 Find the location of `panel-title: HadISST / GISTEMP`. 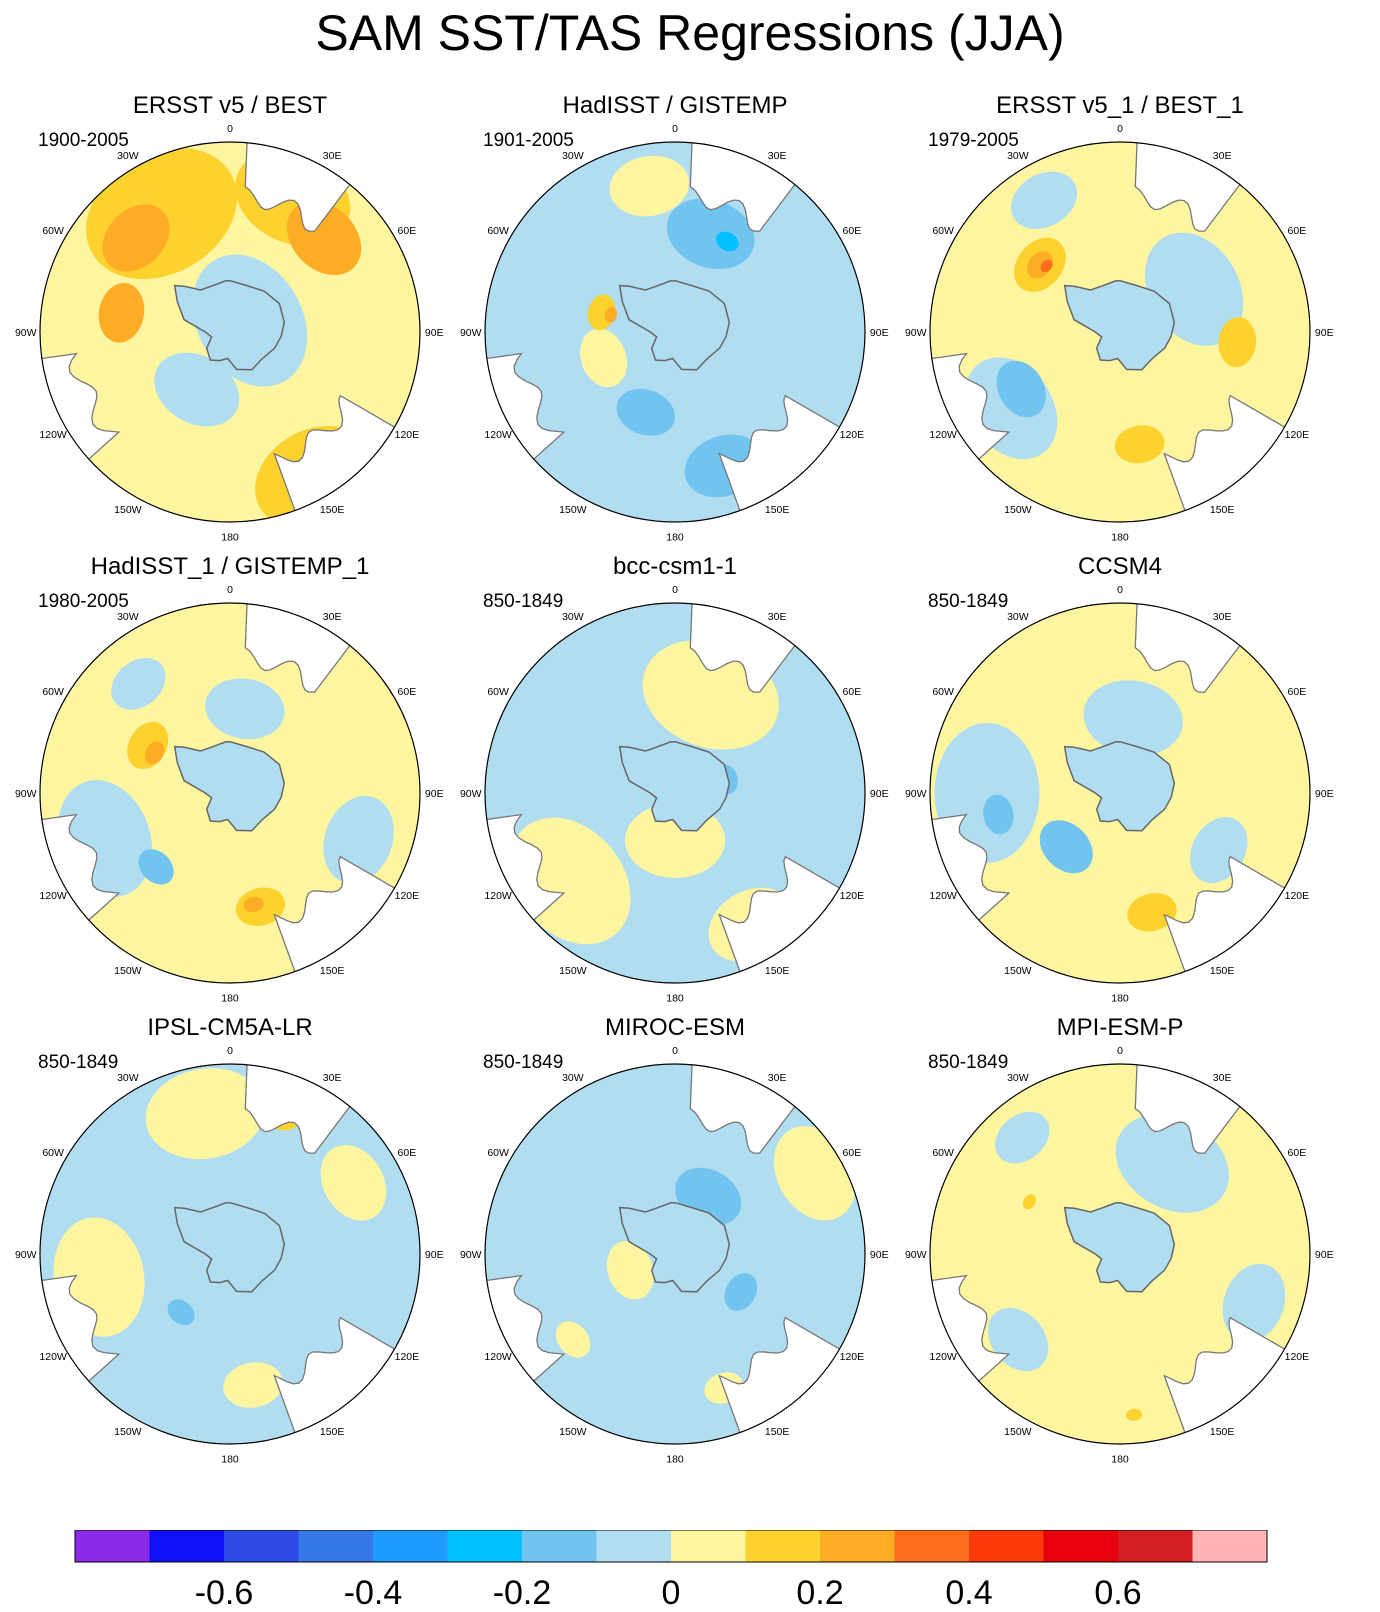

panel-title: HadISST / GISTEMP is located at coordinates (675, 105).